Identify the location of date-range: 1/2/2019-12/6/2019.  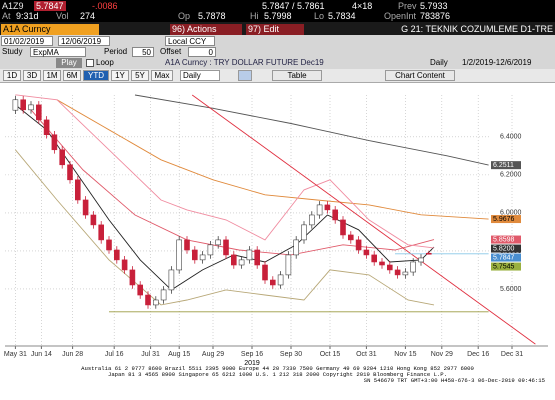
(497, 62).